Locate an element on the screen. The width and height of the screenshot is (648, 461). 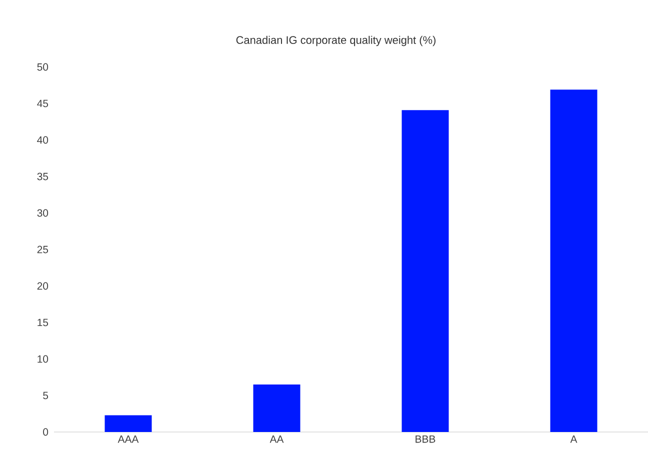
x-tick-label: BBB is located at coordinates (426, 439).